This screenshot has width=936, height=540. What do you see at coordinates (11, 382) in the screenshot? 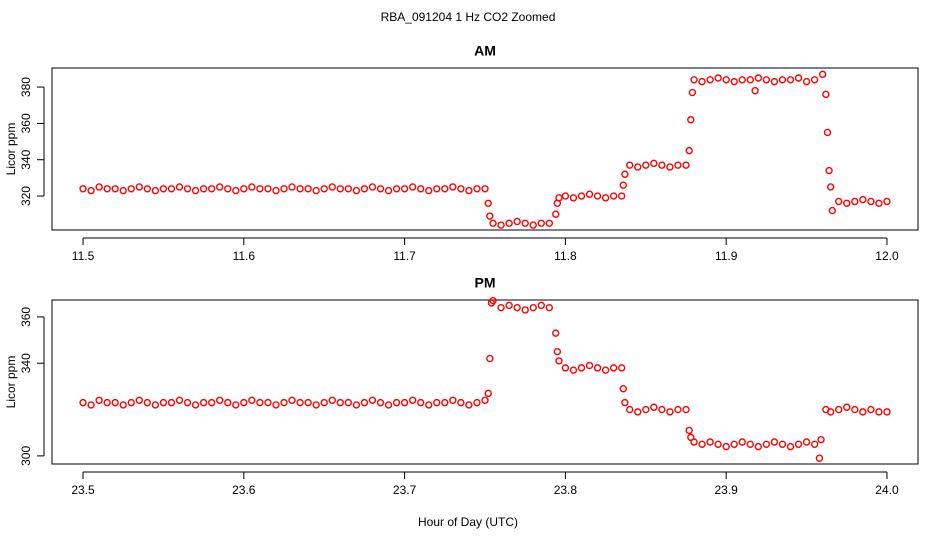
I see `y-axis-label: Licor ppm` at bounding box center [11, 382].